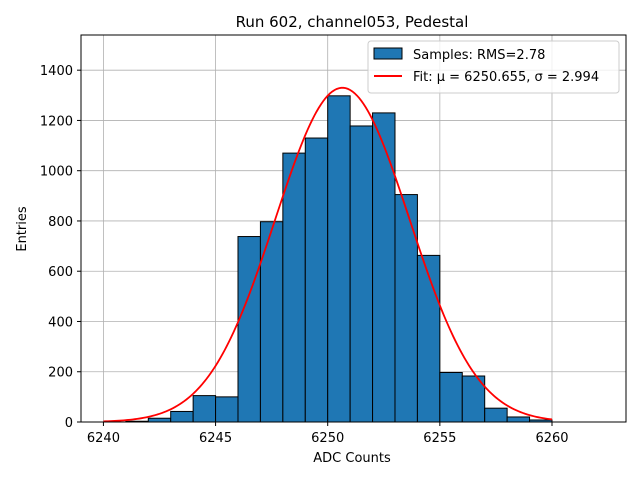  Describe the element at coordinates (22, 229) in the screenshot. I see `y-axis-label: Entries` at that location.